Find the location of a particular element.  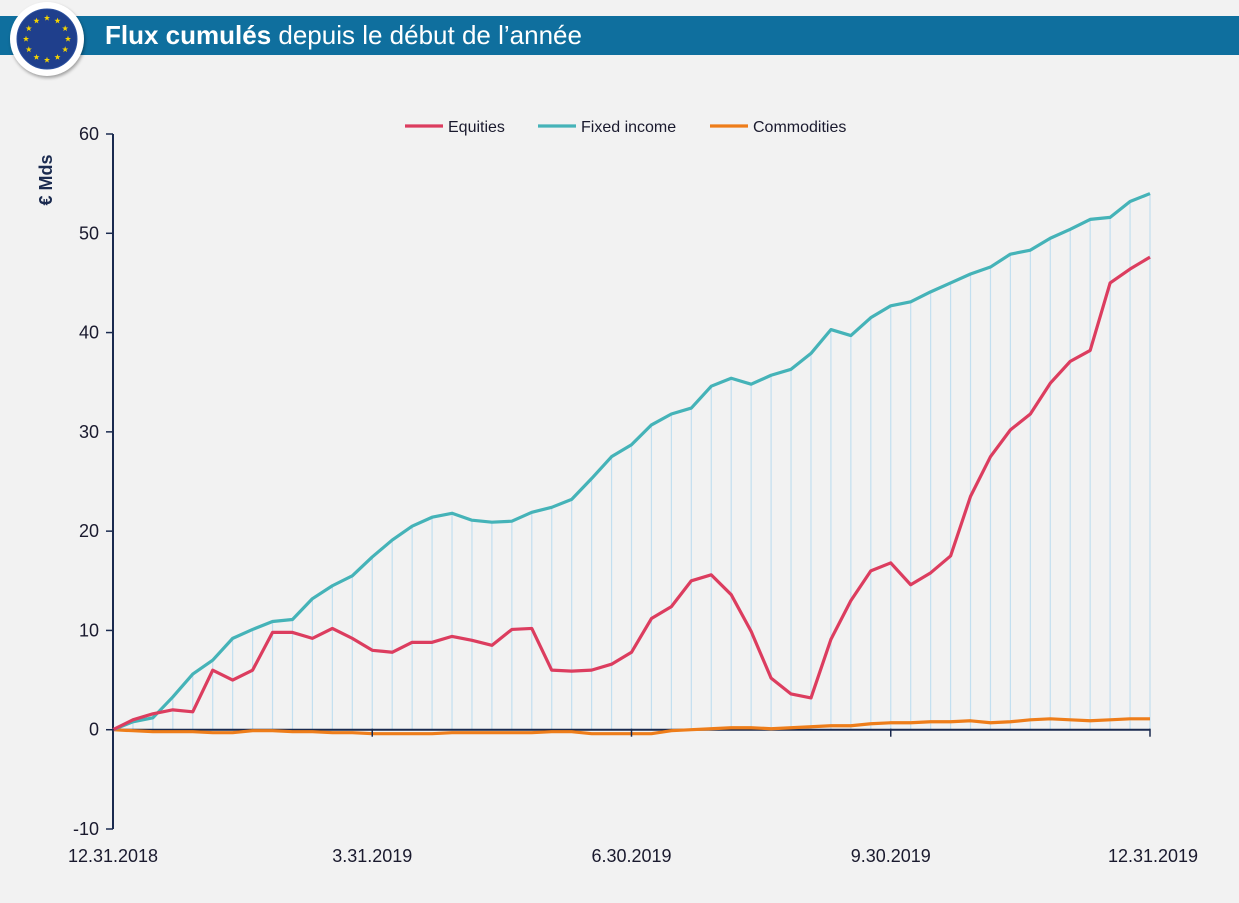

y-axis-label: € Mds is located at coordinates (46, 179).